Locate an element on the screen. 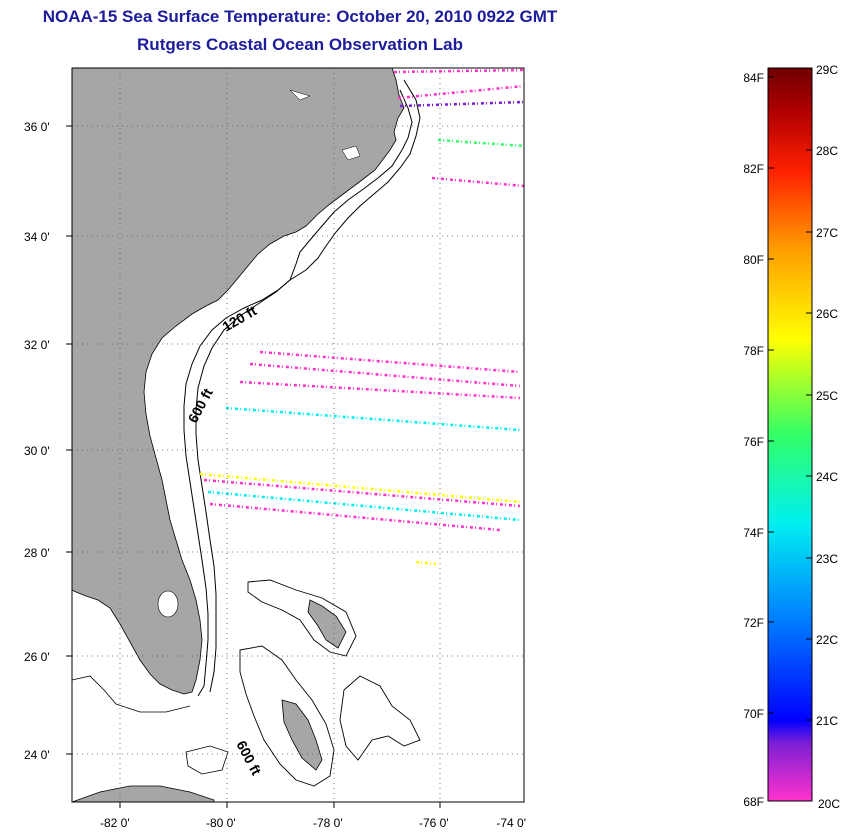 Image resolution: width=849 pixels, height=832 pixels. cb-f-74: 74F is located at coordinates (753, 533).